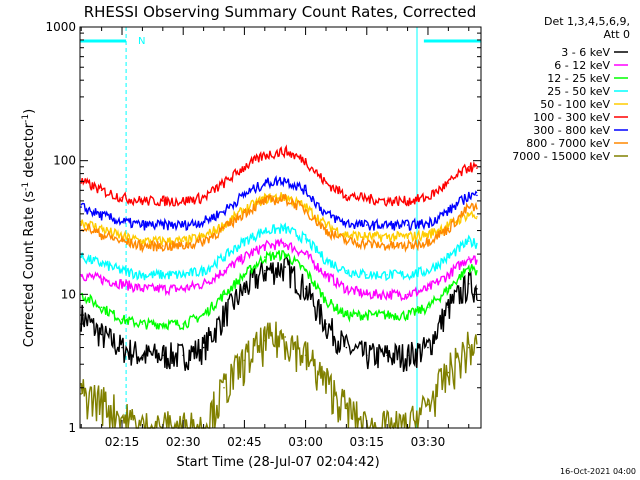 The width and height of the screenshot is (640, 480). I want to click on x-tick-label-6: 03:30, so click(428, 442).